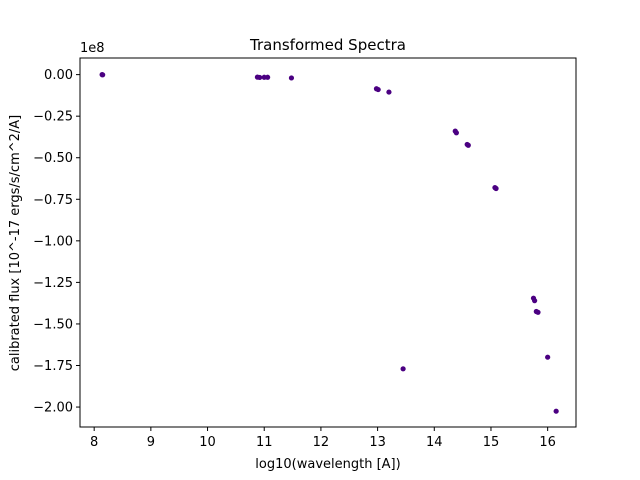  I want to click on x-tick-label: 14, so click(434, 442).